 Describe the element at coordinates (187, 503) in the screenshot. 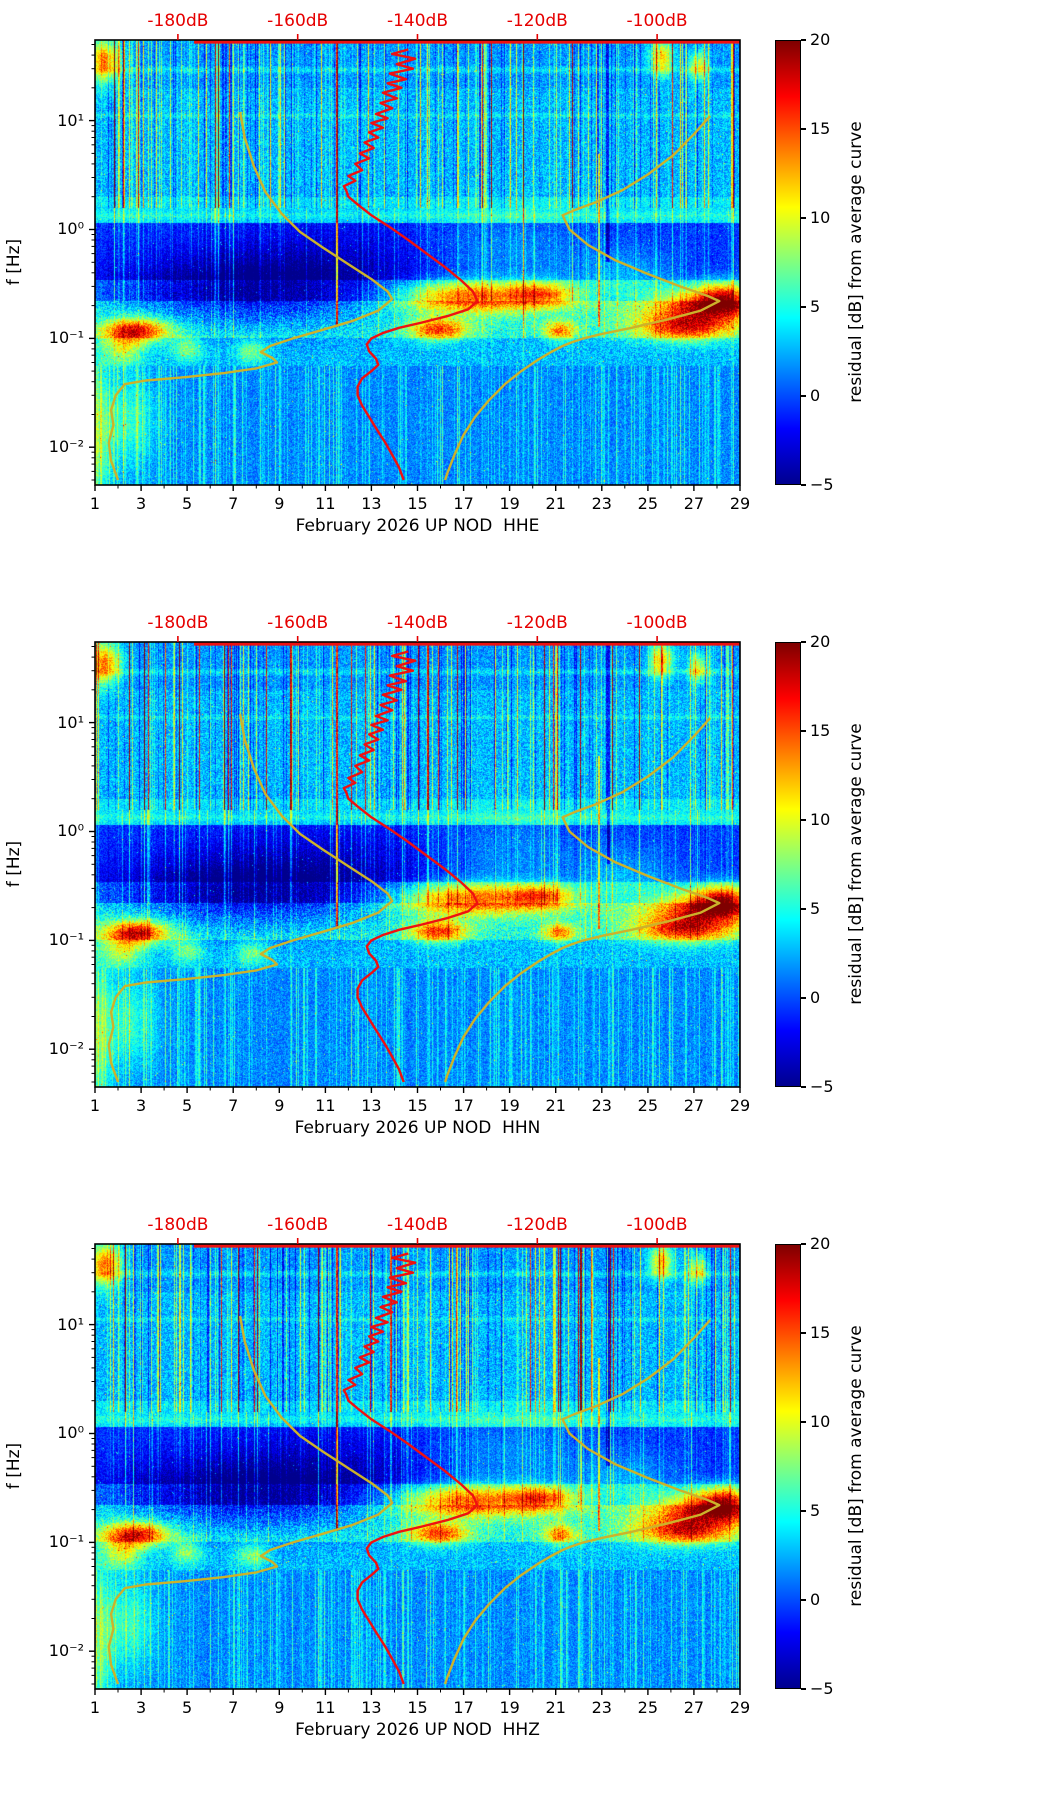

I see `x-tick-label: 5` at that location.